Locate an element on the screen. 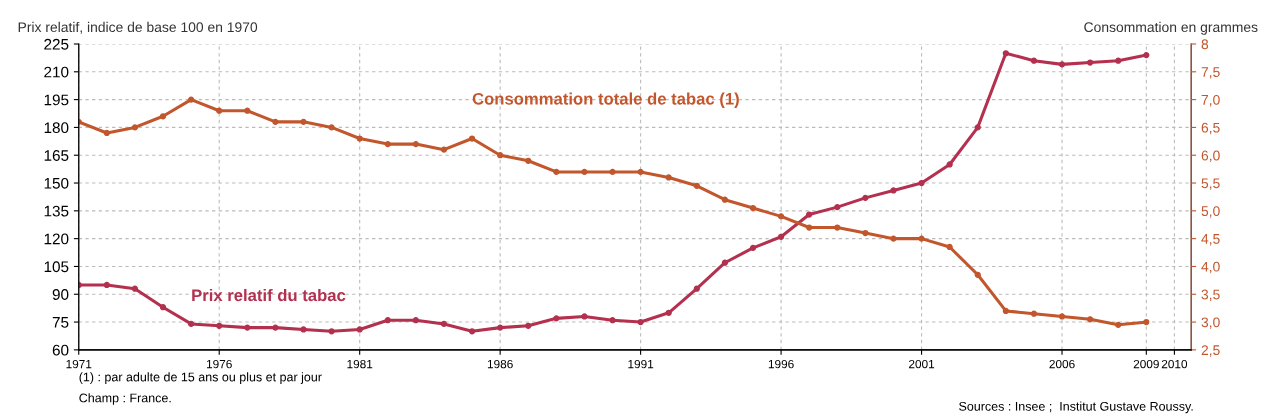 The image size is (1270, 419). y-tick-label: 90 is located at coordinates (60, 294).